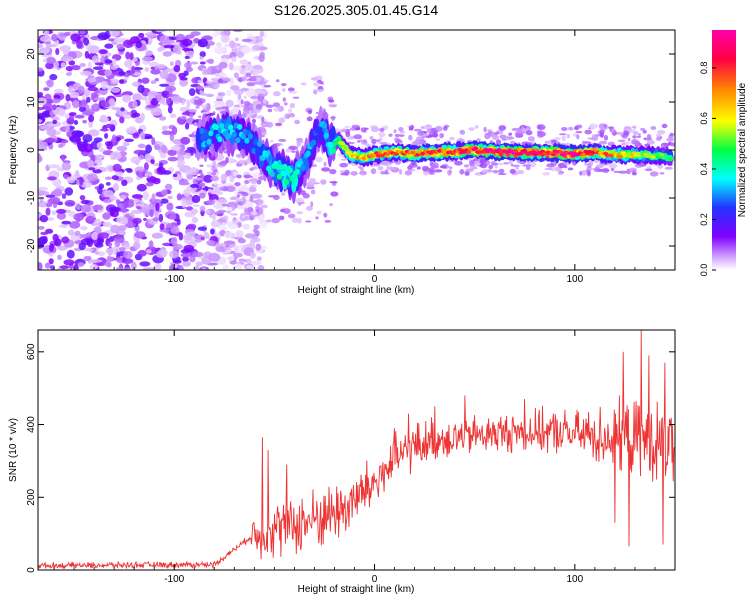 The height and width of the screenshot is (600, 750). Describe the element at coordinates (356, 290) in the screenshot. I see `spectrogram-x-label: Height of straight line (km)` at that location.